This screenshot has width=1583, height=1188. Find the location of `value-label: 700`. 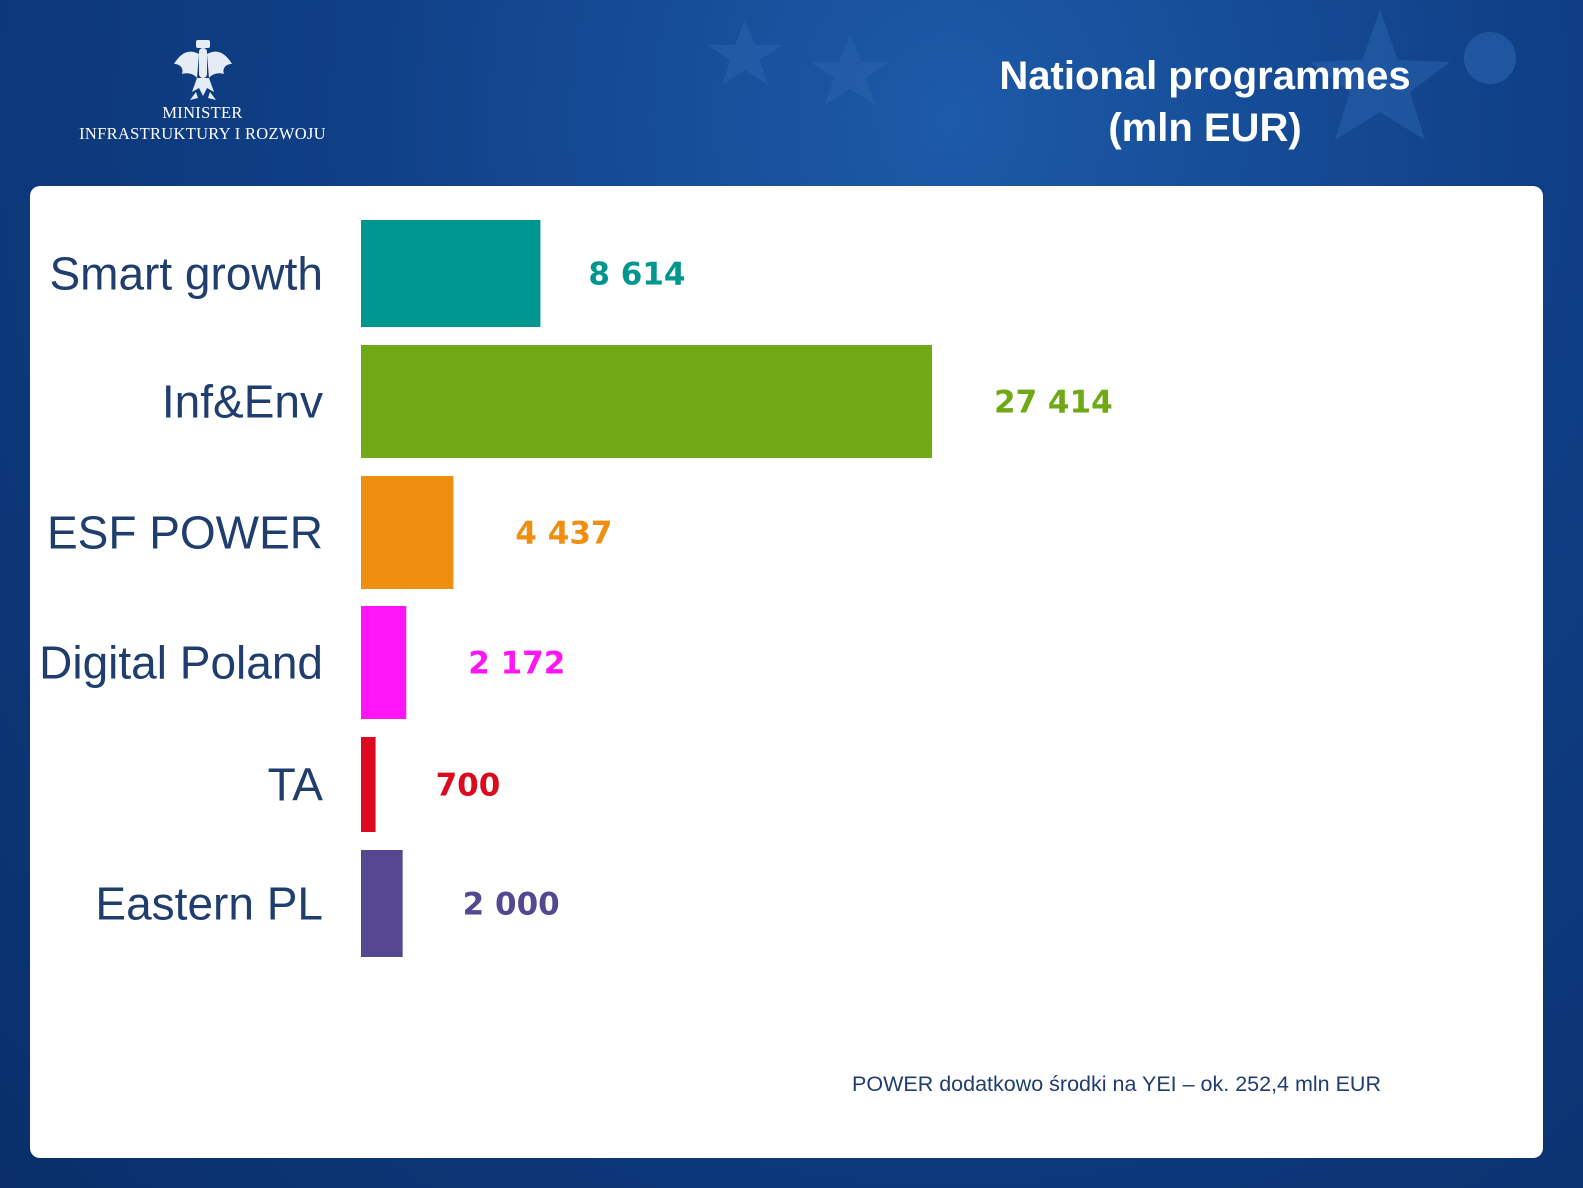

value-label: 700 is located at coordinates (468, 786).